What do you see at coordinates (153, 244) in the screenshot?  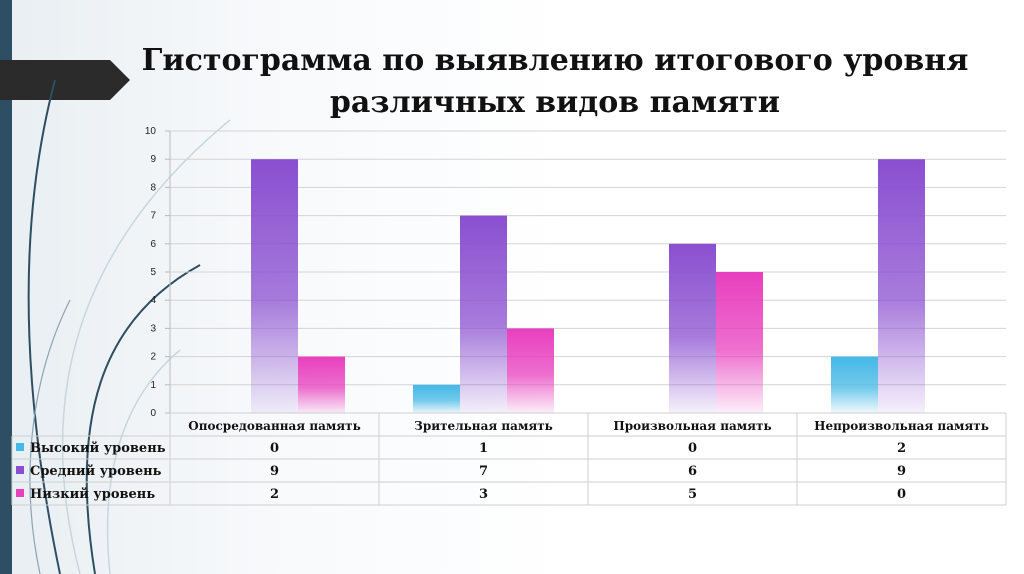 I see `y-tick-label: 6` at bounding box center [153, 244].